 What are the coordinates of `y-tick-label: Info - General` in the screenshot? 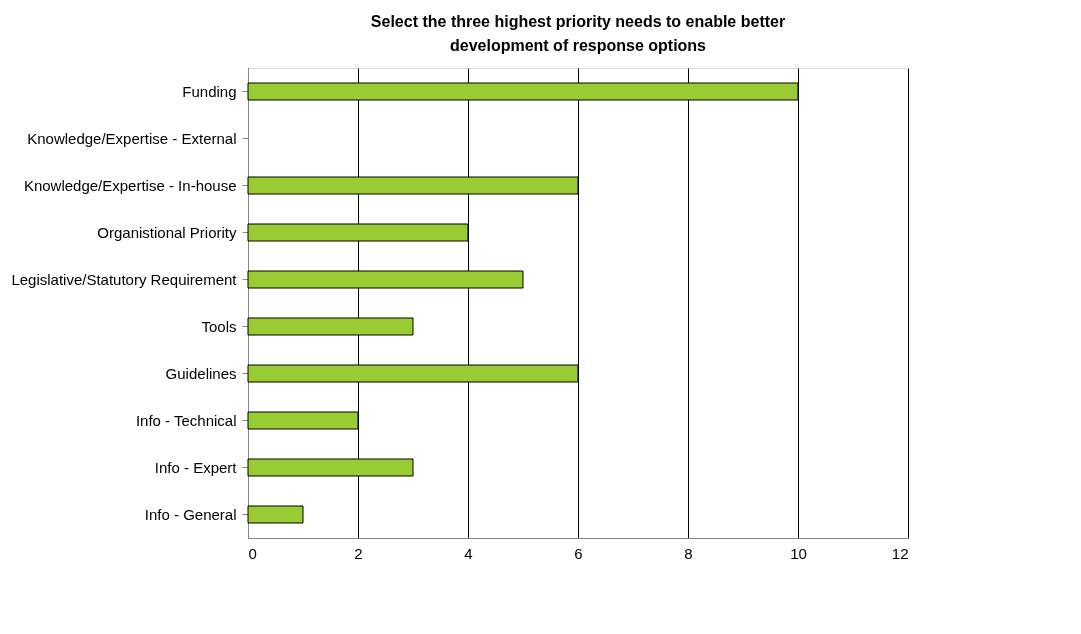 It's located at (190, 514).